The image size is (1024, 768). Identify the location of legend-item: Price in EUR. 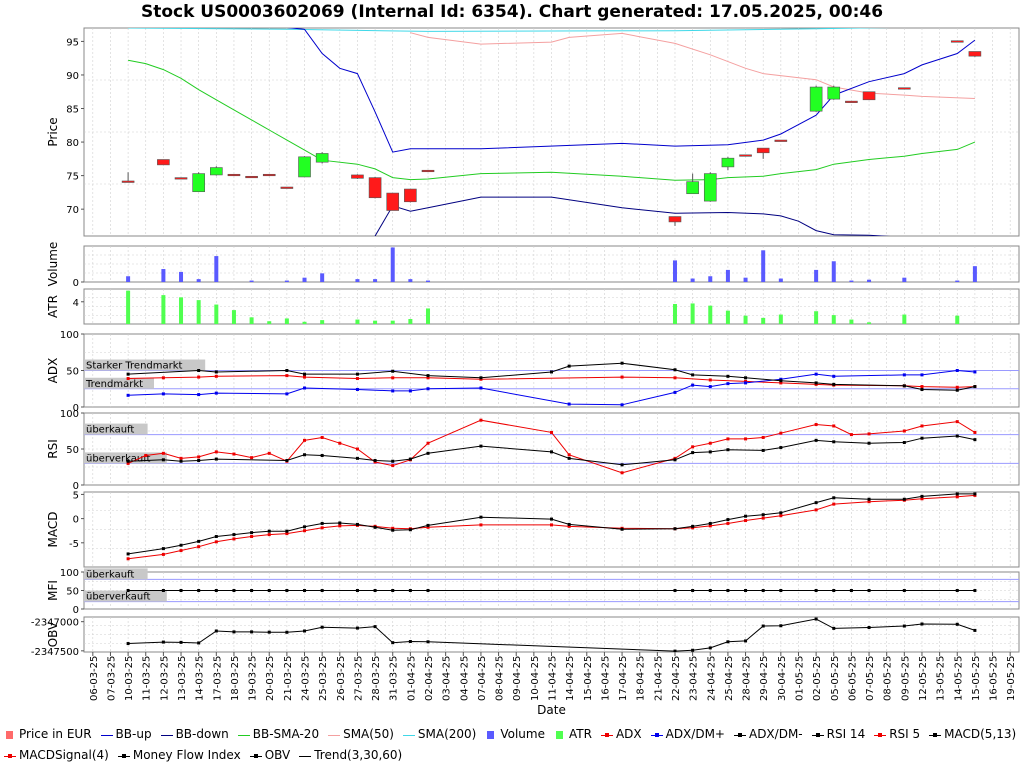
(48, 734).